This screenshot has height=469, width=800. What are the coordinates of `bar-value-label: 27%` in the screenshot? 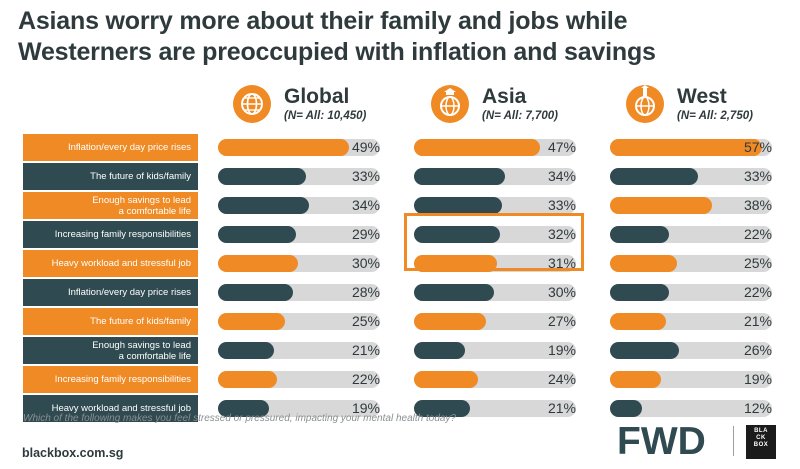 It's located at (561, 321).